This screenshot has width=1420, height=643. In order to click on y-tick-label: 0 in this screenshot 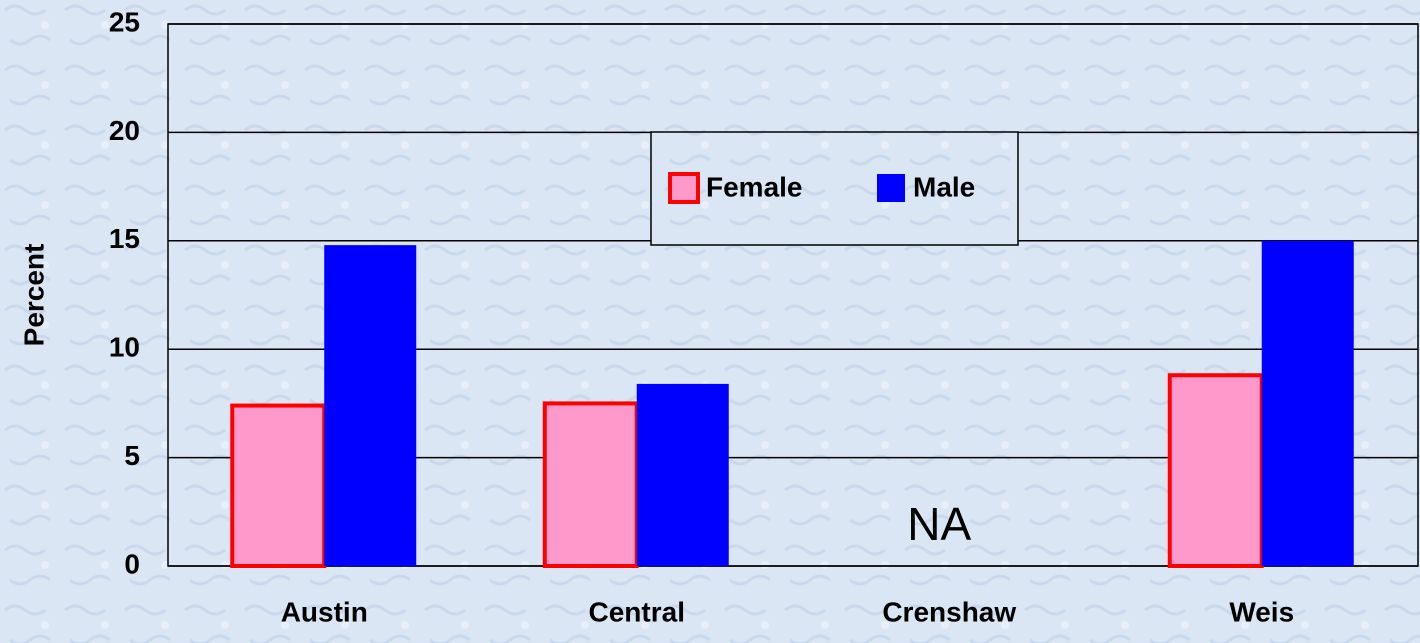, I will do `click(132, 563)`.